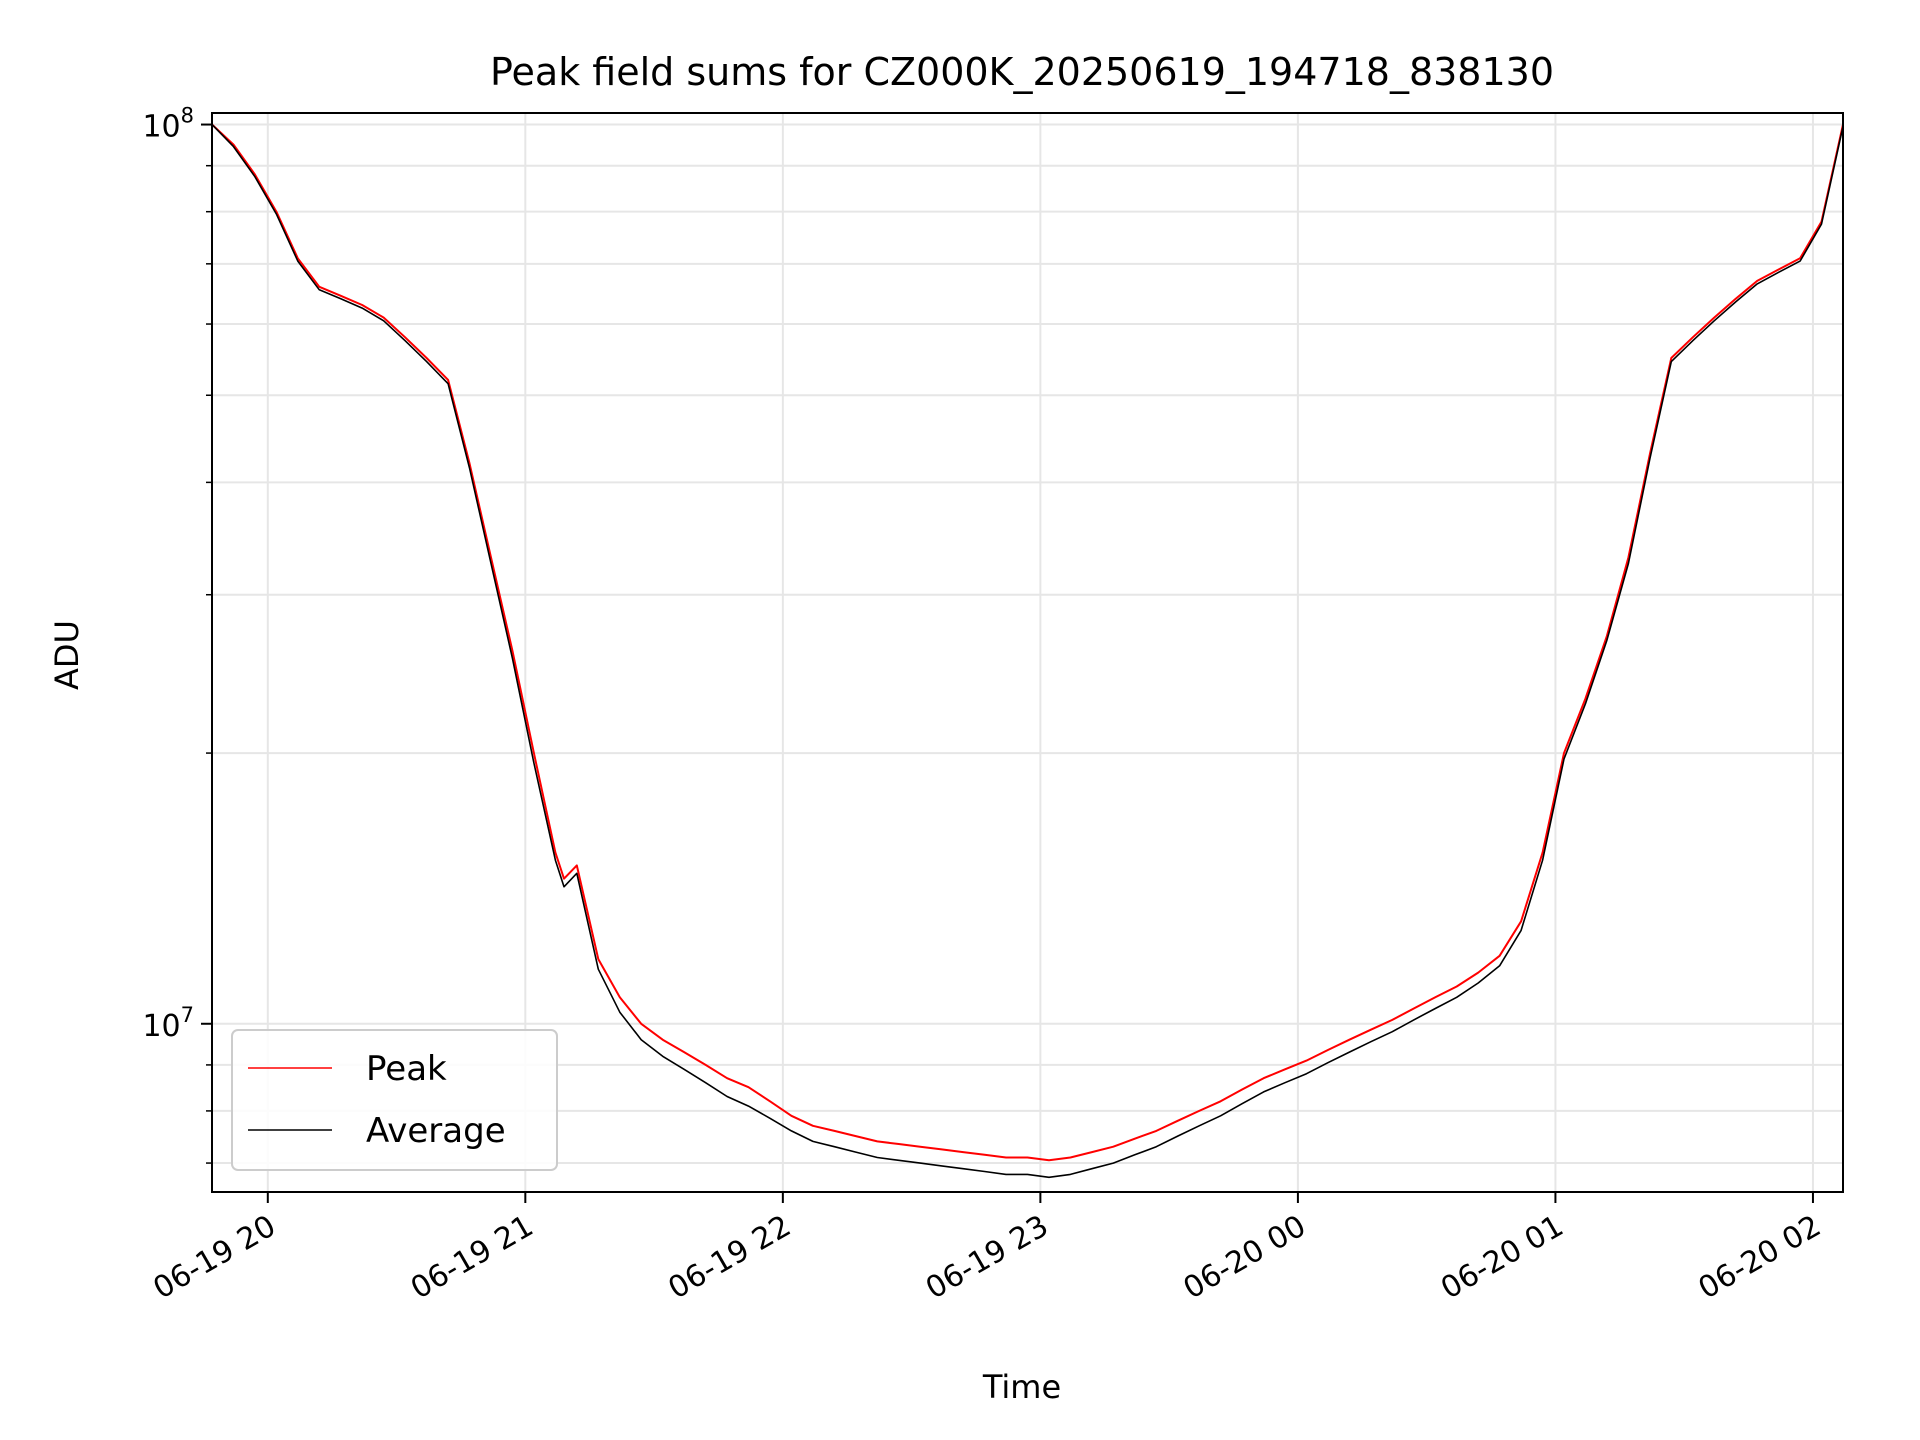 The height and width of the screenshot is (1440, 1920). I want to click on y-tick-label: 10⁷, so click(168, 1023).